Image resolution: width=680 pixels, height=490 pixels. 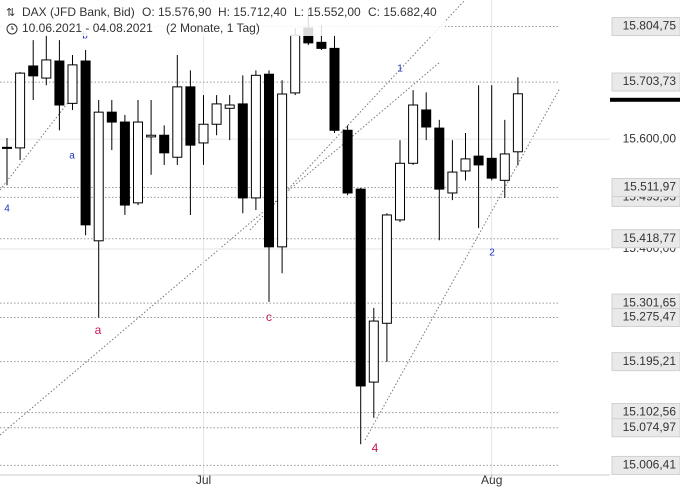 I want to click on level-label: 15.074,97, so click(x=650, y=427).